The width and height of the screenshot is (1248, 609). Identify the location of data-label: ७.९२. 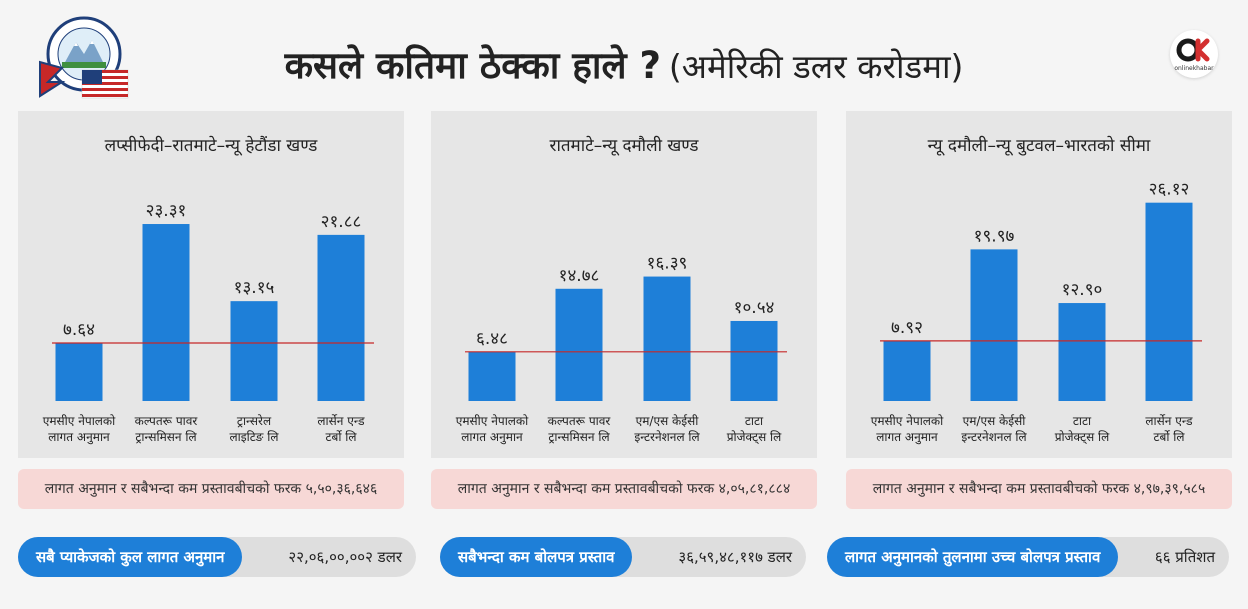
(907, 328).